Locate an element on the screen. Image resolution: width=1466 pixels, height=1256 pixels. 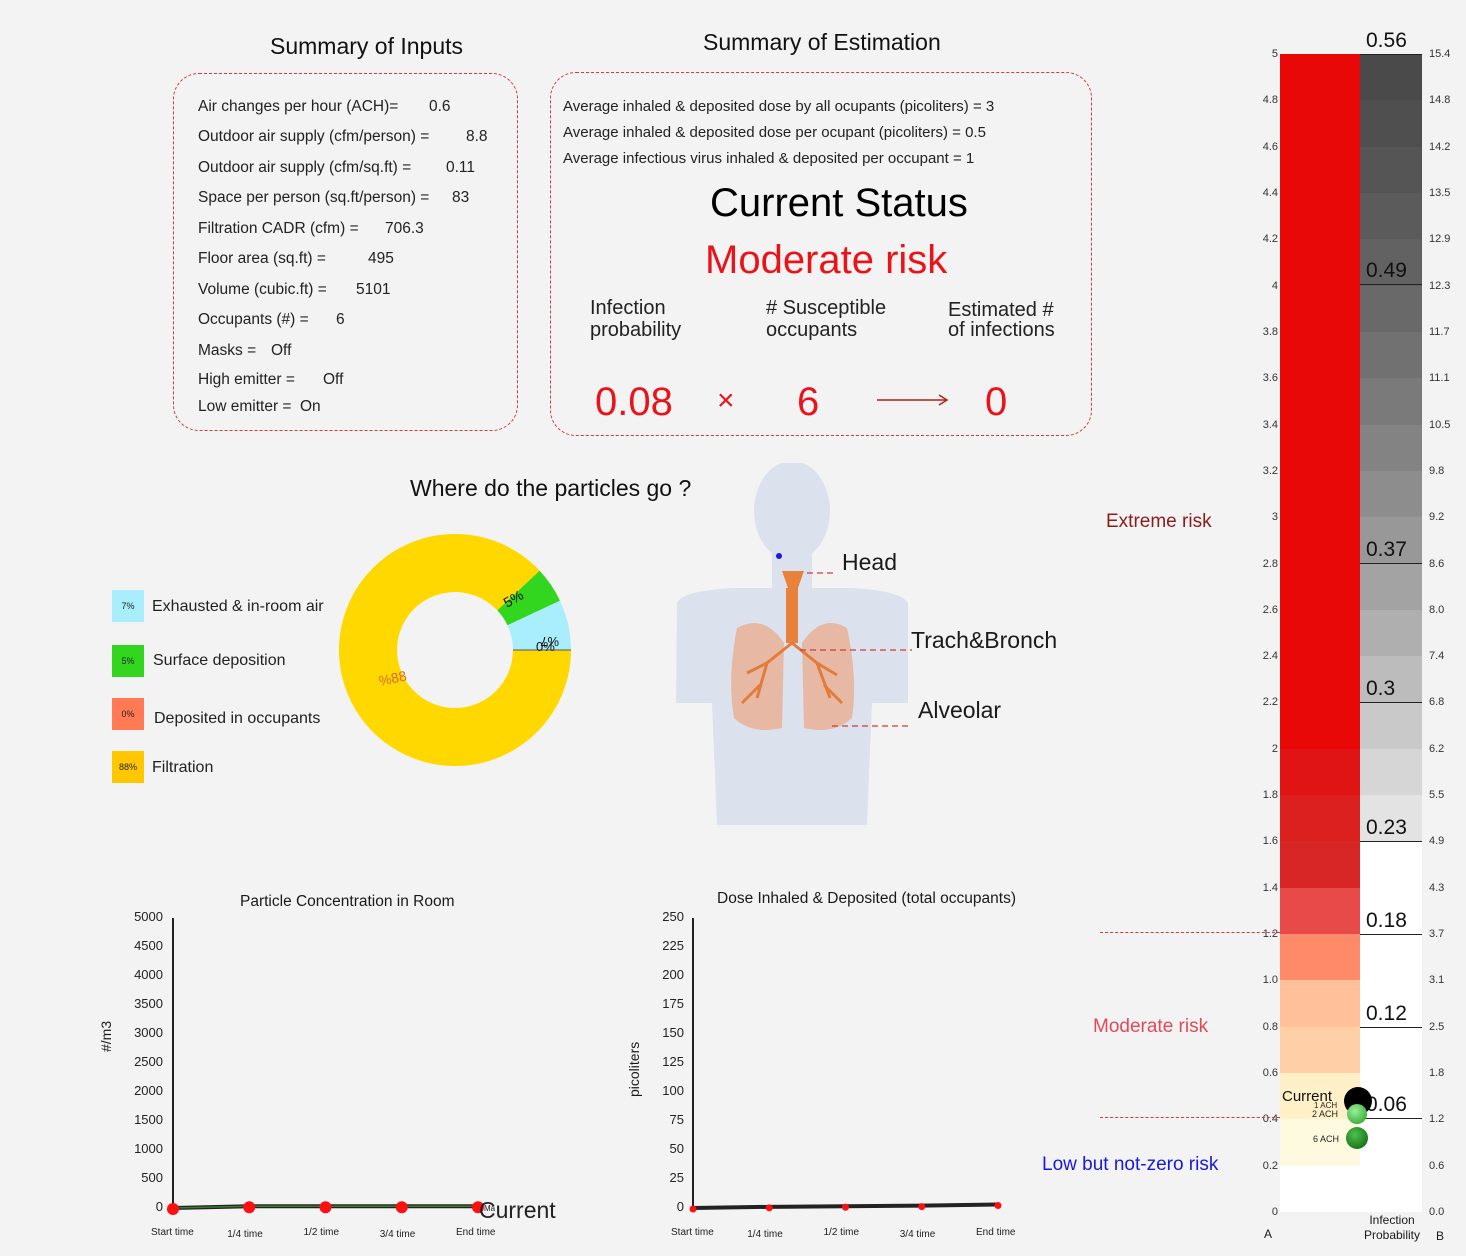
chart1-current-label: Current is located at coordinates (517, 1210).